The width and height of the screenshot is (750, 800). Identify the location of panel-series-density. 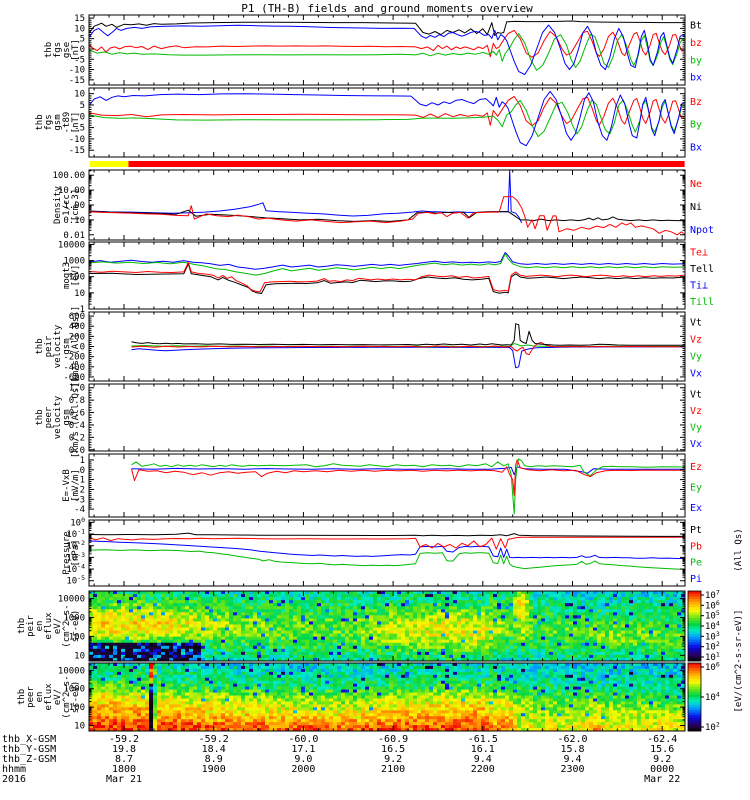
(387, 203).